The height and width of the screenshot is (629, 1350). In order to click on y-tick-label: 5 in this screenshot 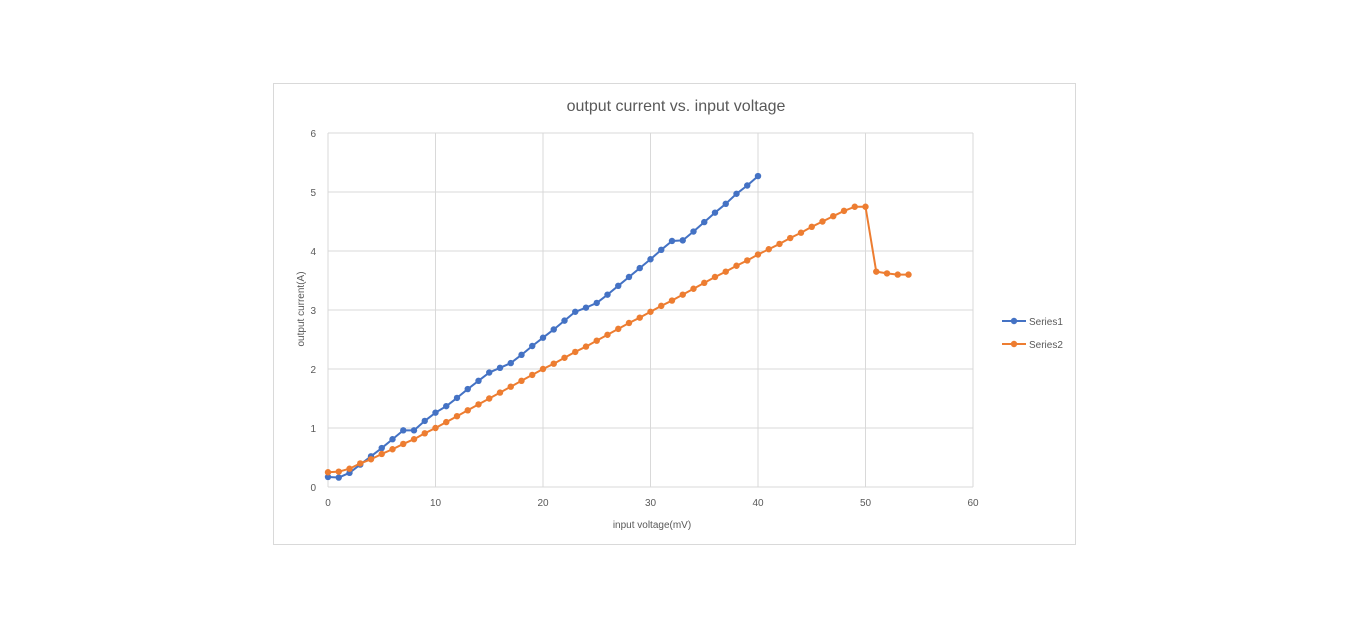, I will do `click(313, 193)`.